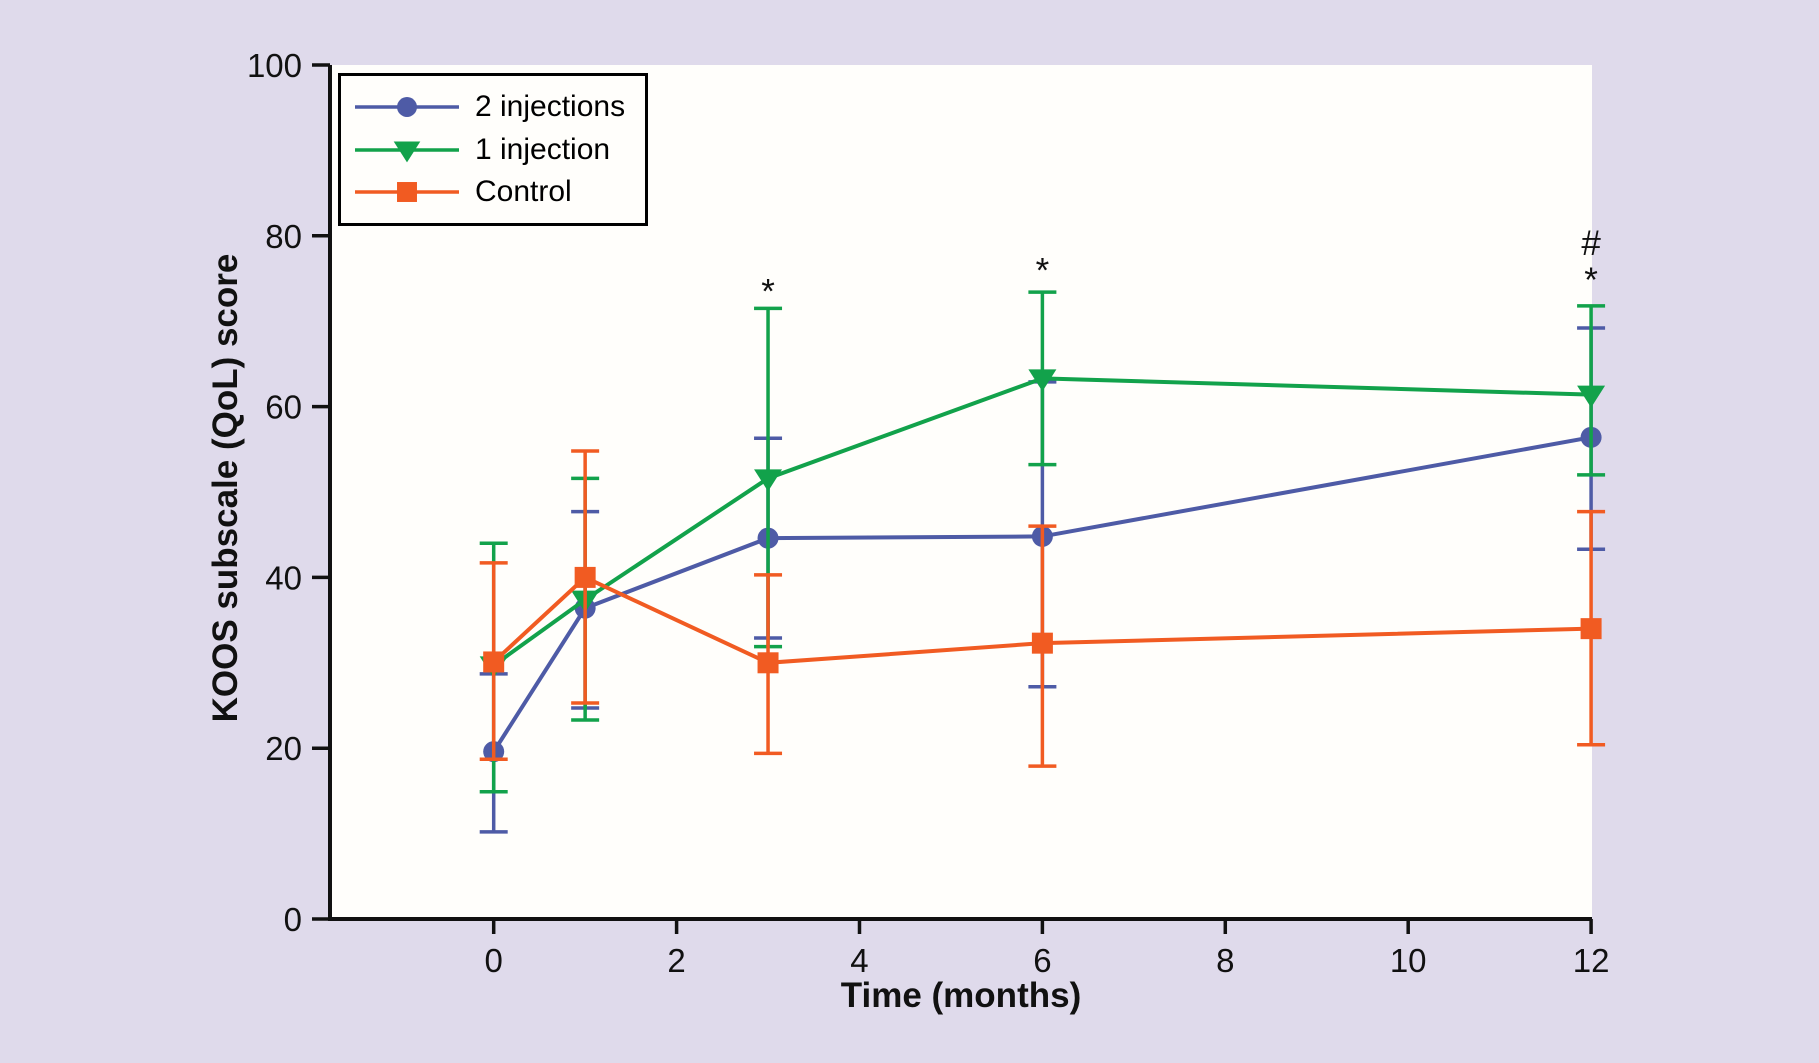 The width and height of the screenshot is (1819, 1063). I want to click on legend: 2 injections 1 injection Control, so click(493, 149).